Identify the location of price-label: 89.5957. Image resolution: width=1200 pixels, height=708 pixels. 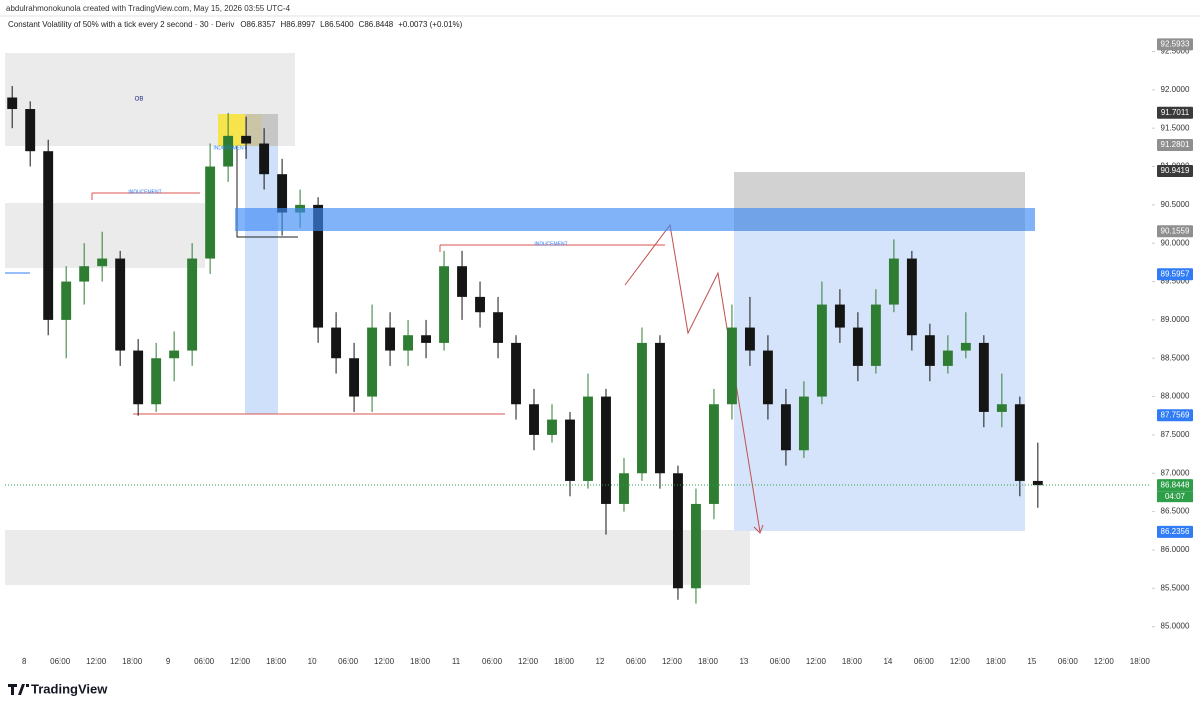
(1175, 273).